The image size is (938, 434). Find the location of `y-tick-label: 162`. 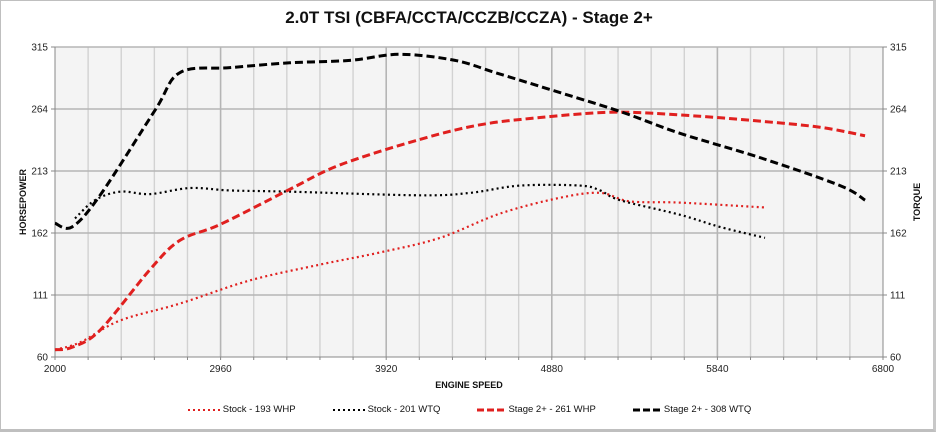

y-tick-label: 162 is located at coordinates (39, 234).